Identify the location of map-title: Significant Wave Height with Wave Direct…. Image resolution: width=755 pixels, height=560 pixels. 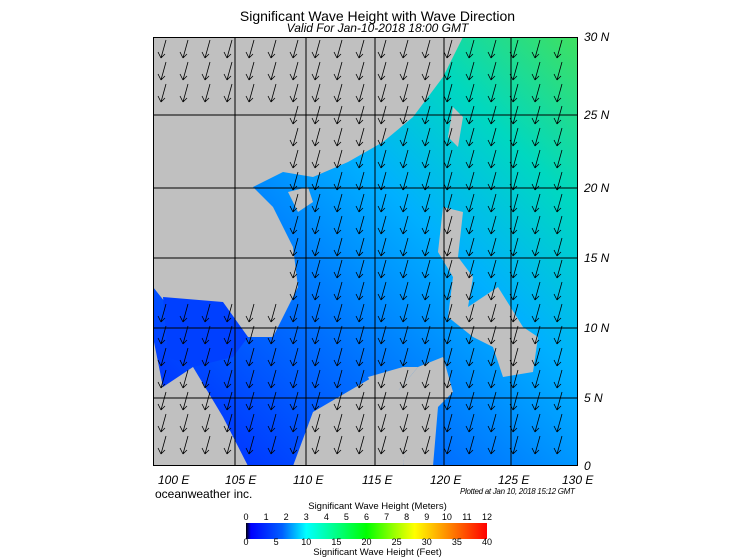
(377, 16).